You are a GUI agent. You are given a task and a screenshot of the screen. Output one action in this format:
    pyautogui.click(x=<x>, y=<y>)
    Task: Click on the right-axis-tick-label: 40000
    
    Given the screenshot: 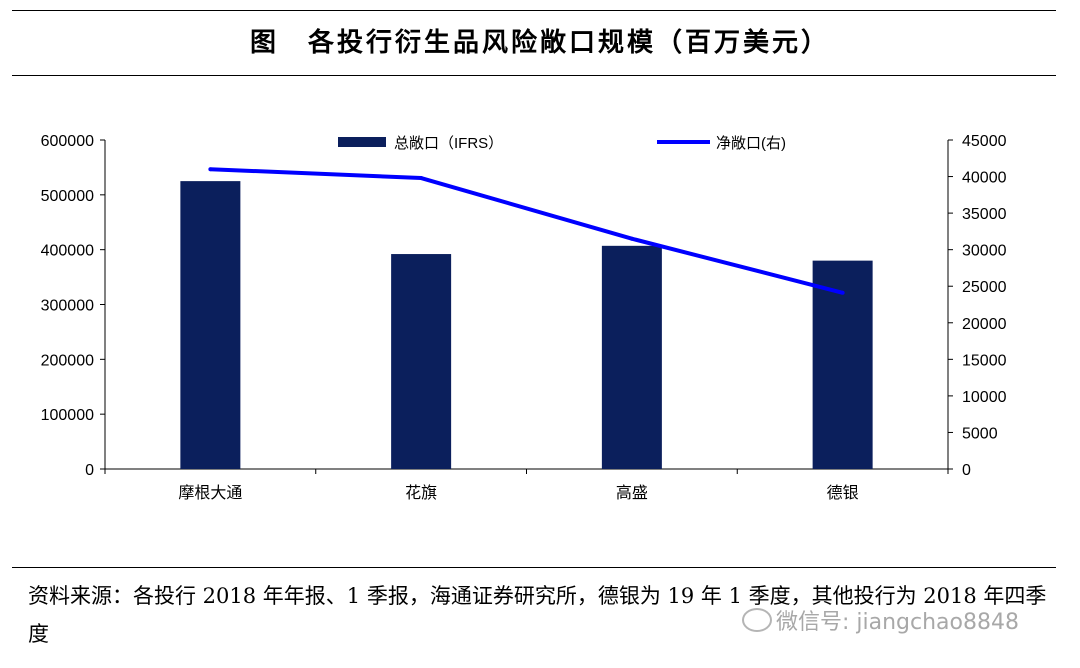 What is the action you would take?
    pyautogui.click(x=984, y=178)
    